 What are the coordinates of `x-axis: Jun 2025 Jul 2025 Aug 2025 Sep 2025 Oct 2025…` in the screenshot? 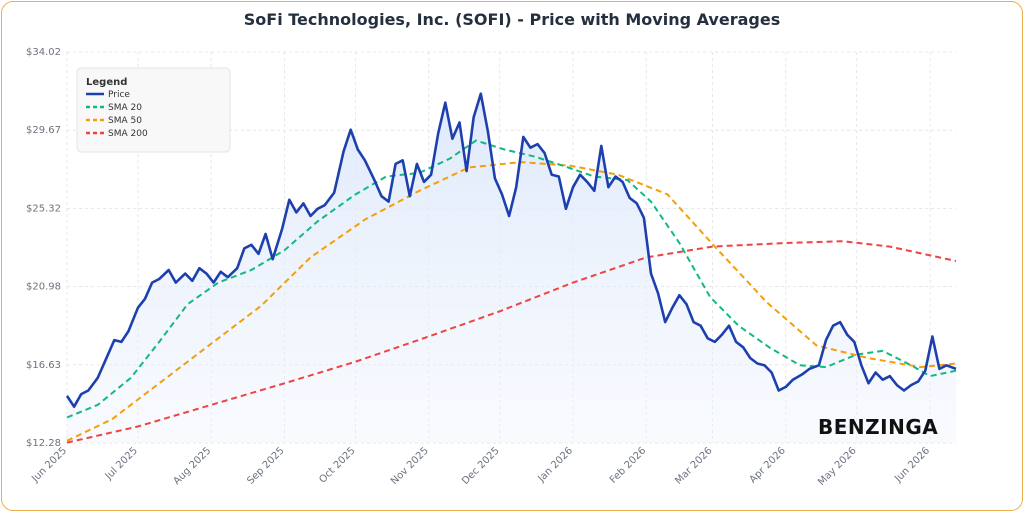 It's located at (480, 466).